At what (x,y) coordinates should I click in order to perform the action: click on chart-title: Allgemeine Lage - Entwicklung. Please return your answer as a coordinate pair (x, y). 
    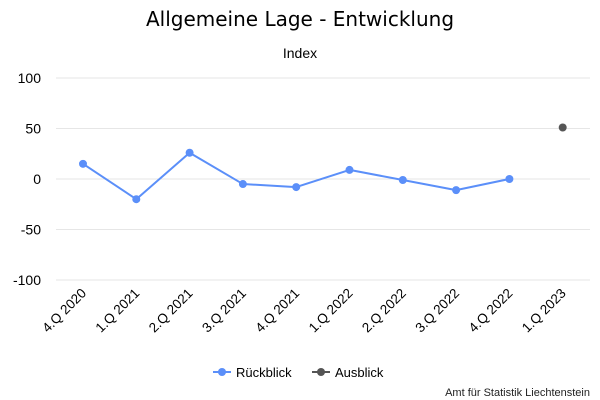
    Looking at the image, I should click on (300, 19).